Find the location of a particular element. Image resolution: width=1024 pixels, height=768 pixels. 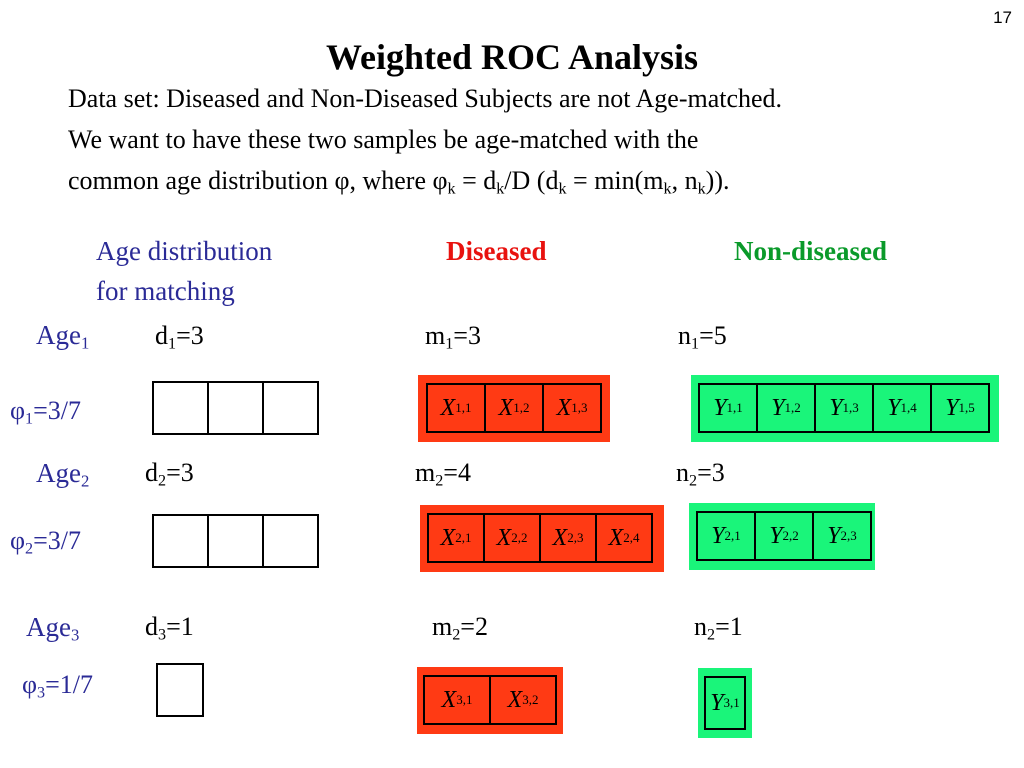

d-count-2-symbol: d is located at coordinates (151, 472).